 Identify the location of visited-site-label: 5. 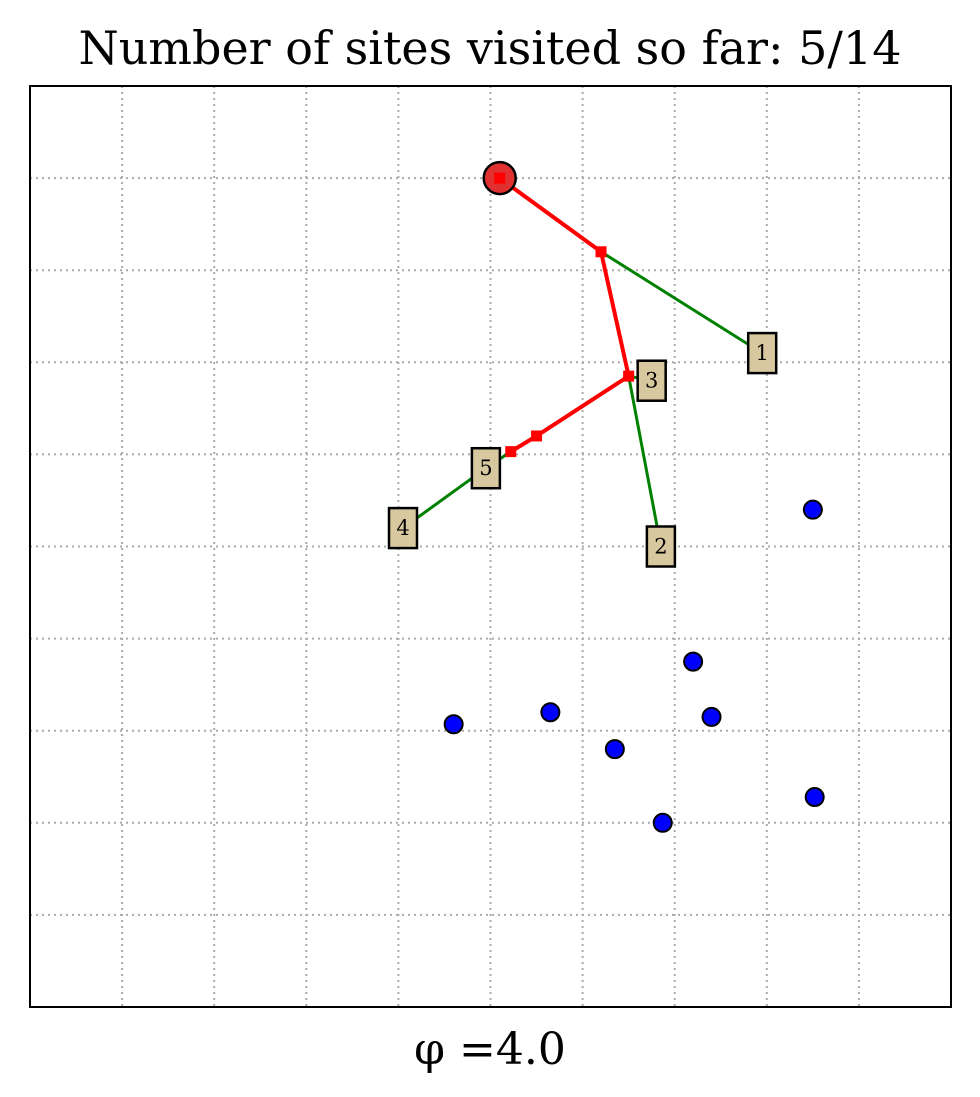
(485, 468).